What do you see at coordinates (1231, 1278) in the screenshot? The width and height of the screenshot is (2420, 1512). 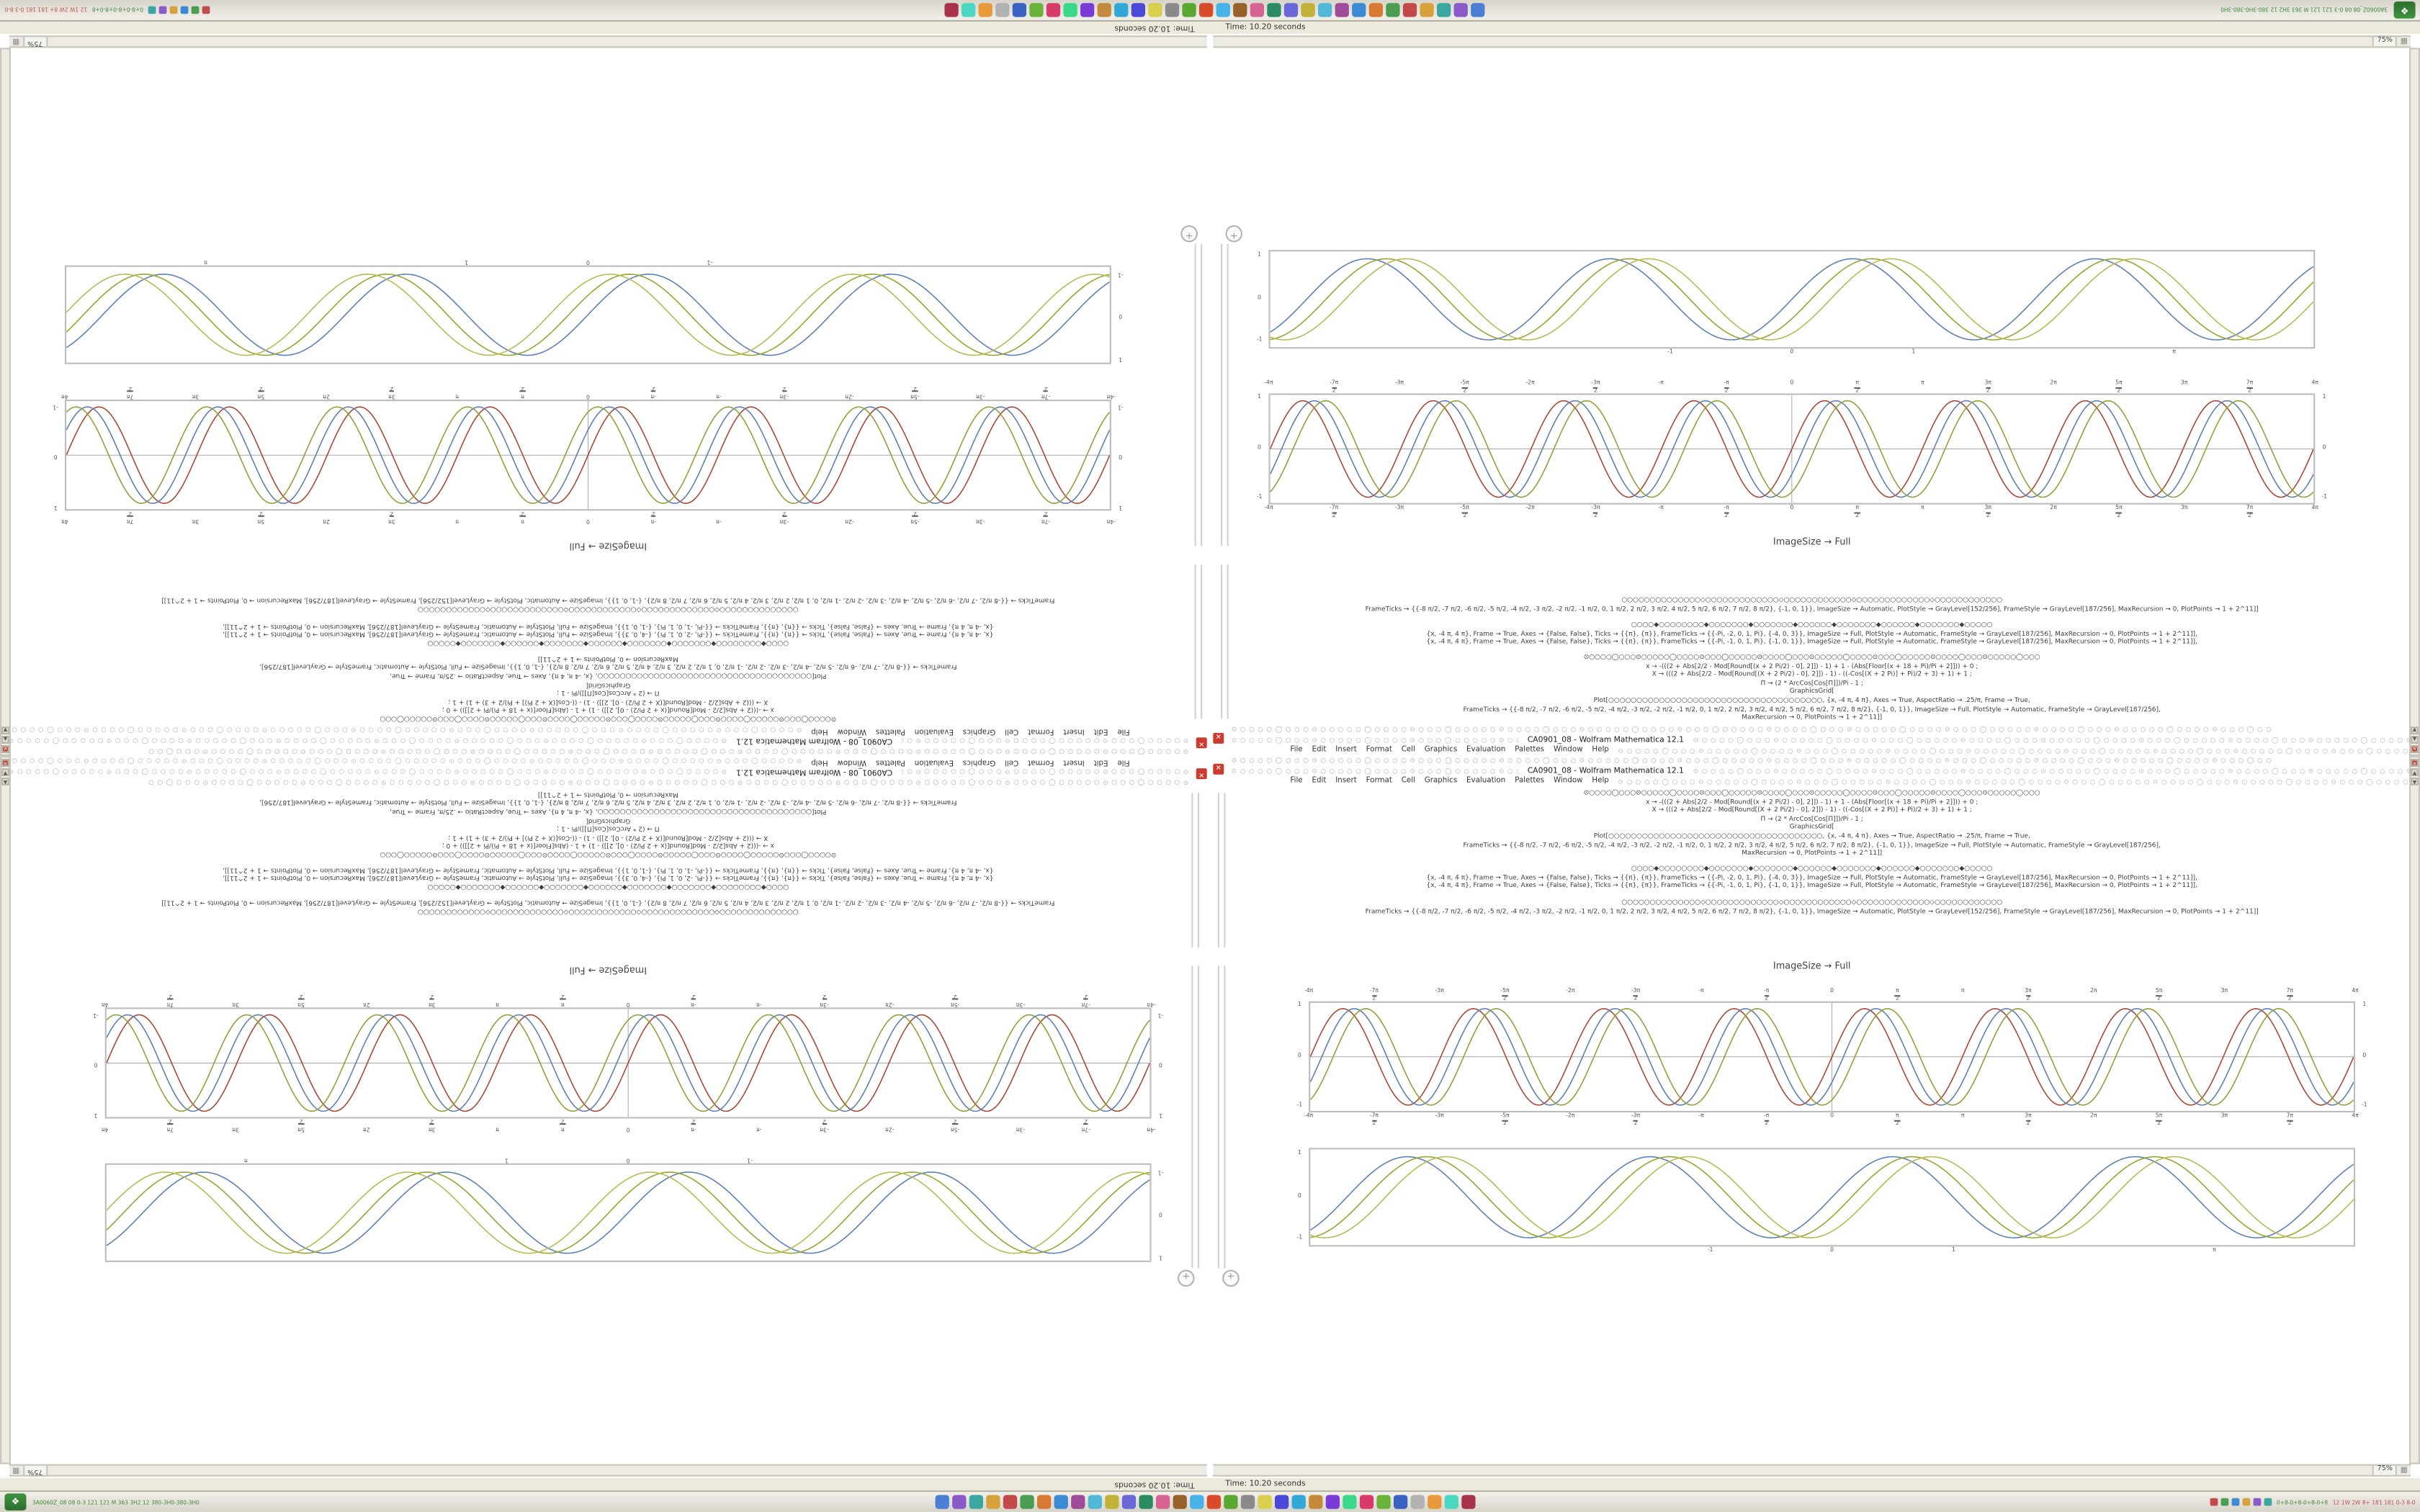 I see `cell-collapse-button: +` at bounding box center [1231, 1278].